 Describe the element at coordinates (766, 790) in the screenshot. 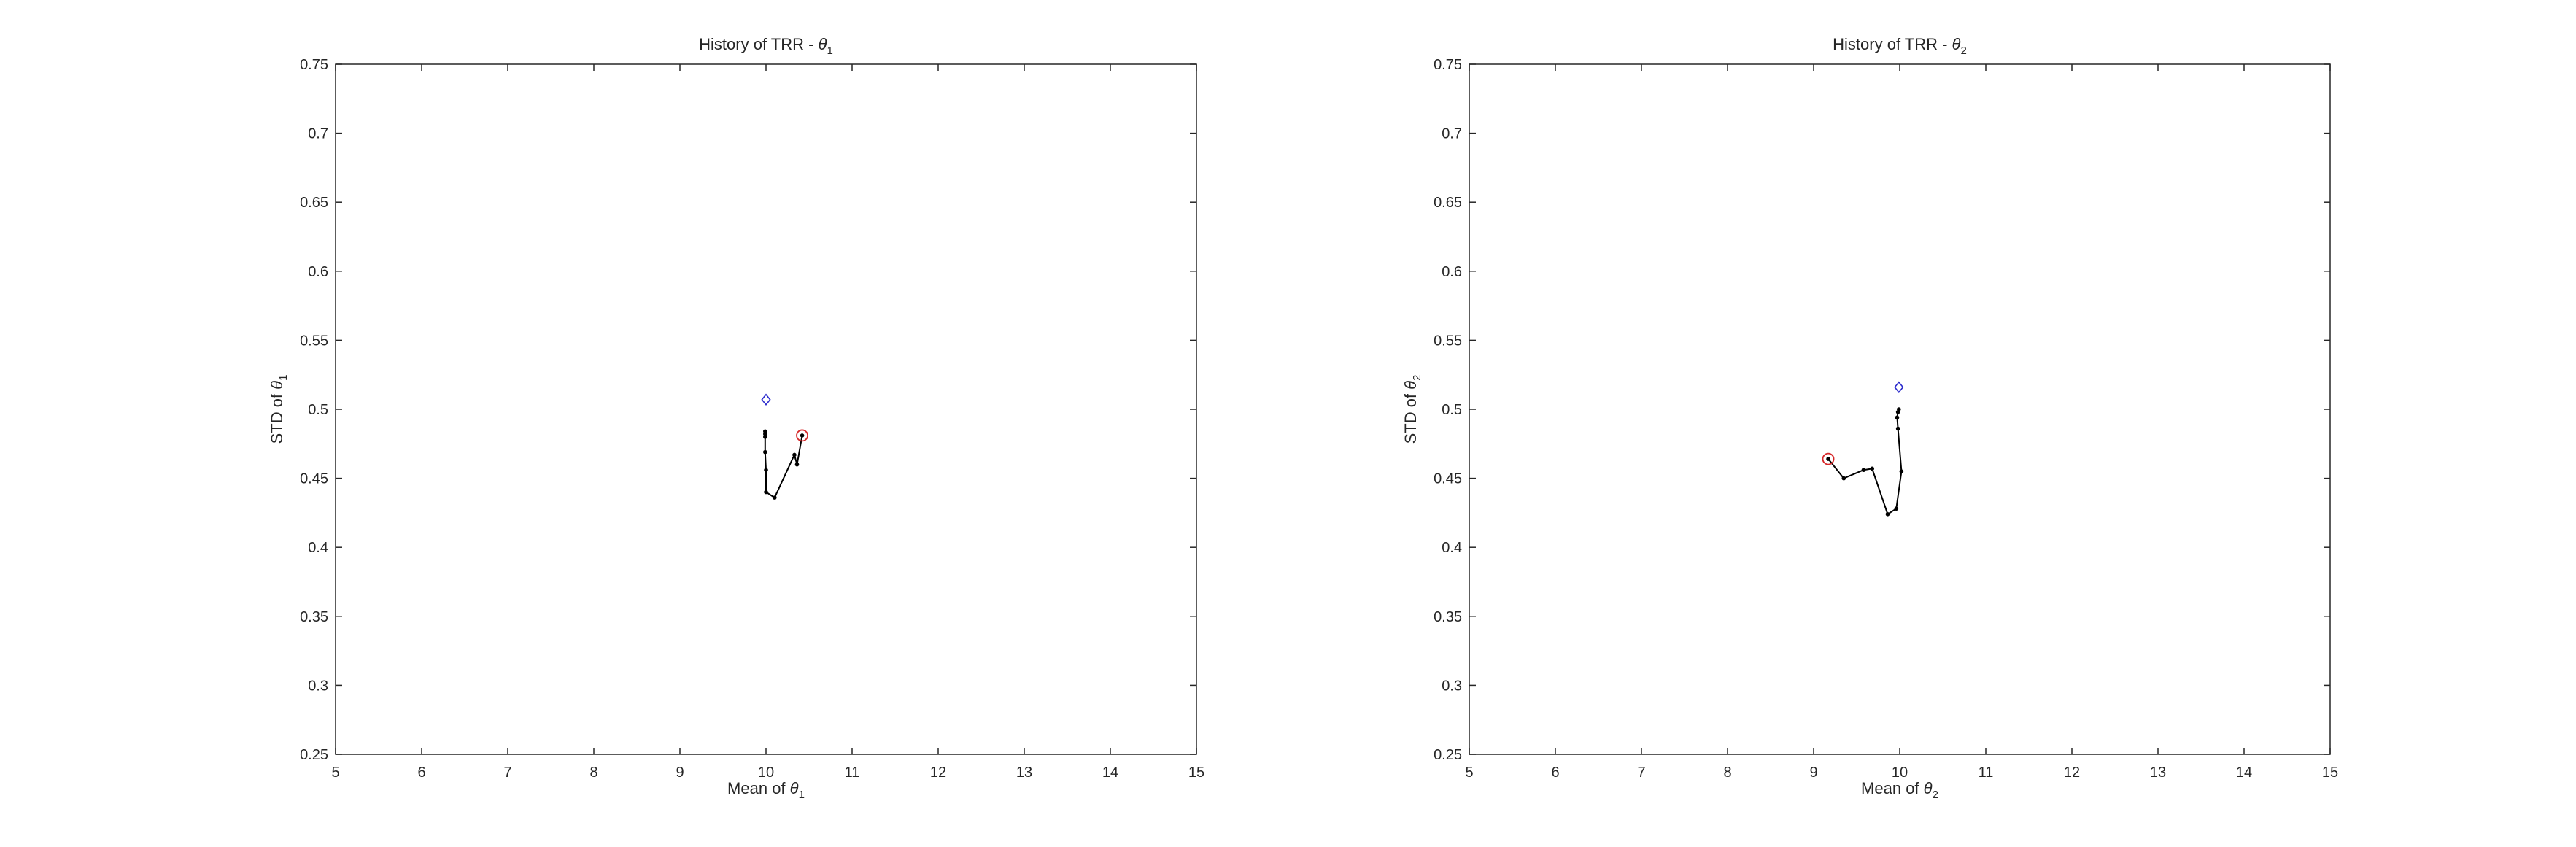

I see `x-axis-label: Mean of θ1` at that location.